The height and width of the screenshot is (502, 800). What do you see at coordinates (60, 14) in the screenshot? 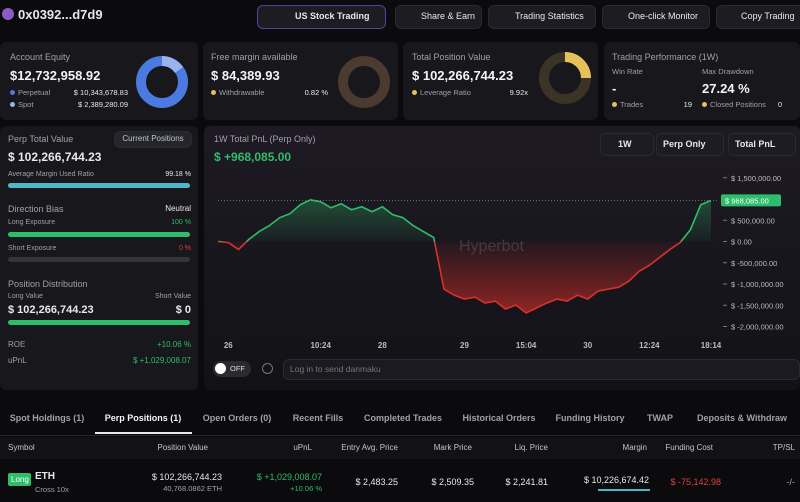
I see `address: 0x0392...d7d9` at bounding box center [60, 14].